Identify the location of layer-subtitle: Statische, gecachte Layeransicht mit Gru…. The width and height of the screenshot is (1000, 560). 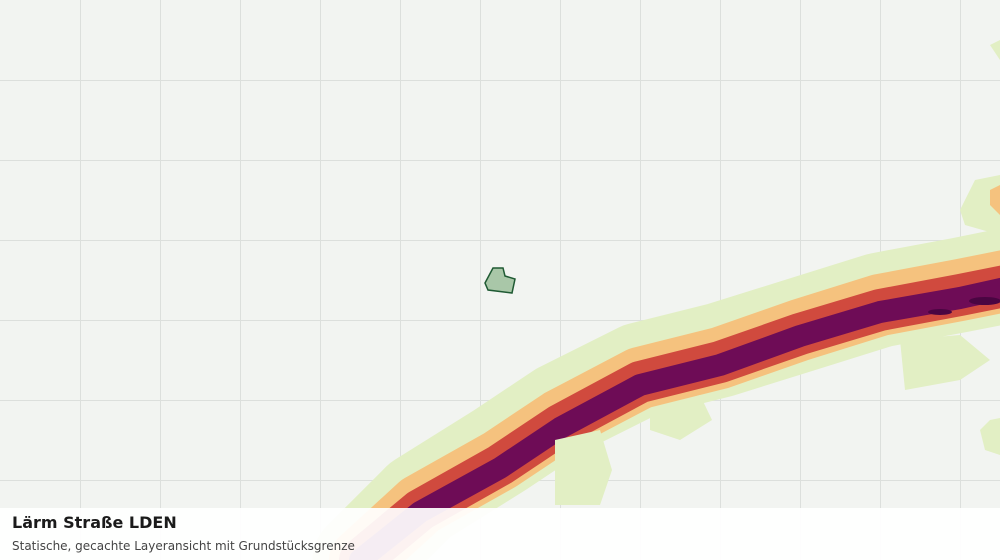
(183, 546).